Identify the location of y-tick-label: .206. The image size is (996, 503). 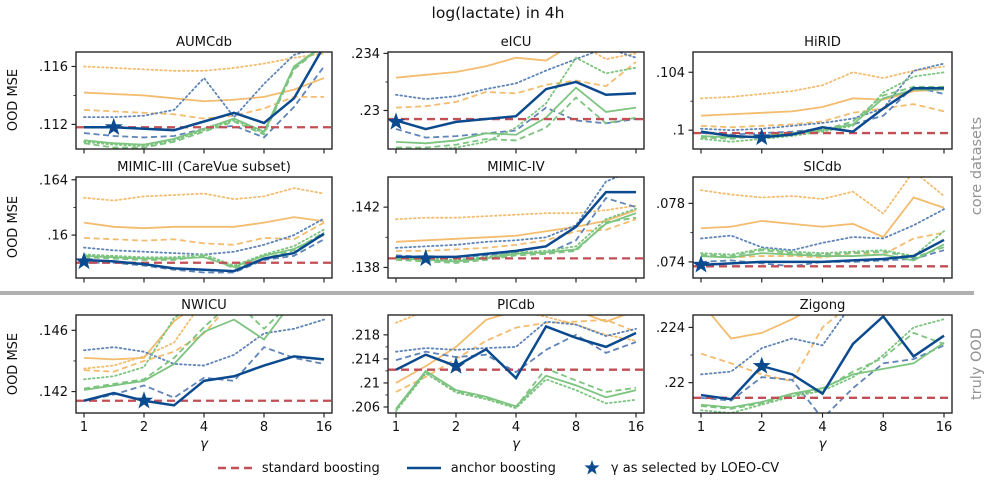
(365, 407).